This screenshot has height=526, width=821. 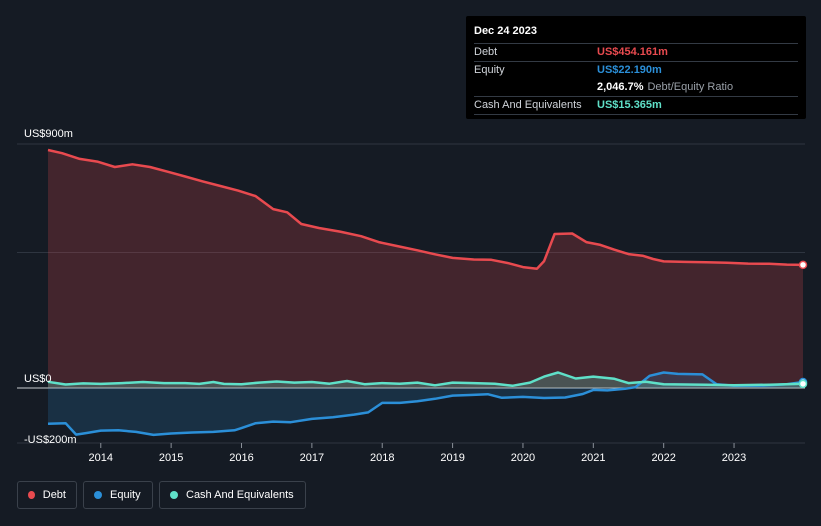 What do you see at coordinates (98, 495) in the screenshot?
I see `equity-dot-icon` at bounding box center [98, 495].